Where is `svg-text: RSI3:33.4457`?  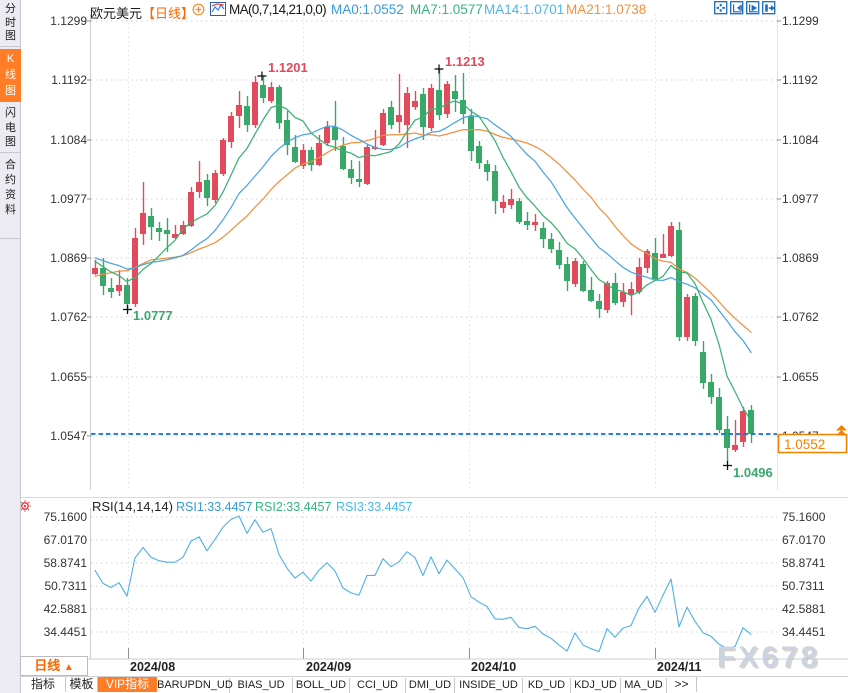
svg-text: RSI3:33.4457 is located at coordinates (374, 507).